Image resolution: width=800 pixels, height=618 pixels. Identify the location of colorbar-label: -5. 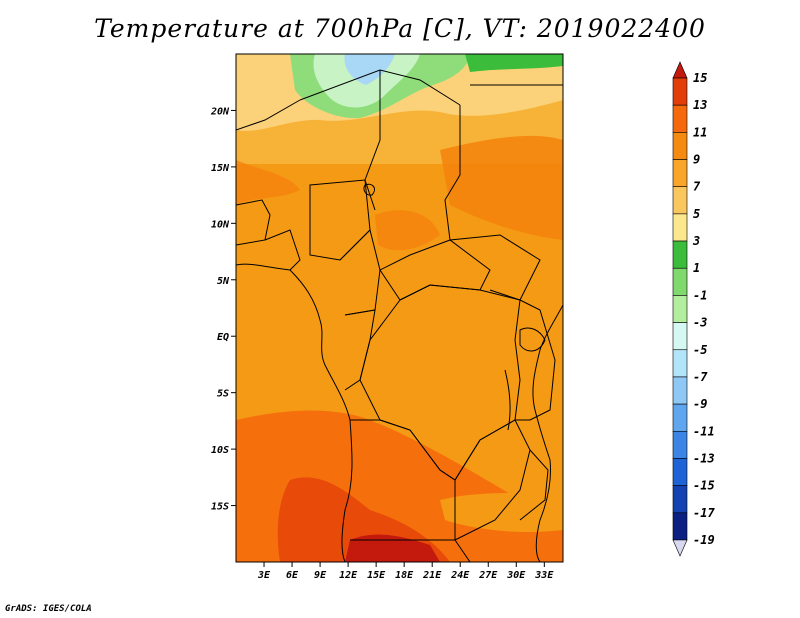
(700, 350).